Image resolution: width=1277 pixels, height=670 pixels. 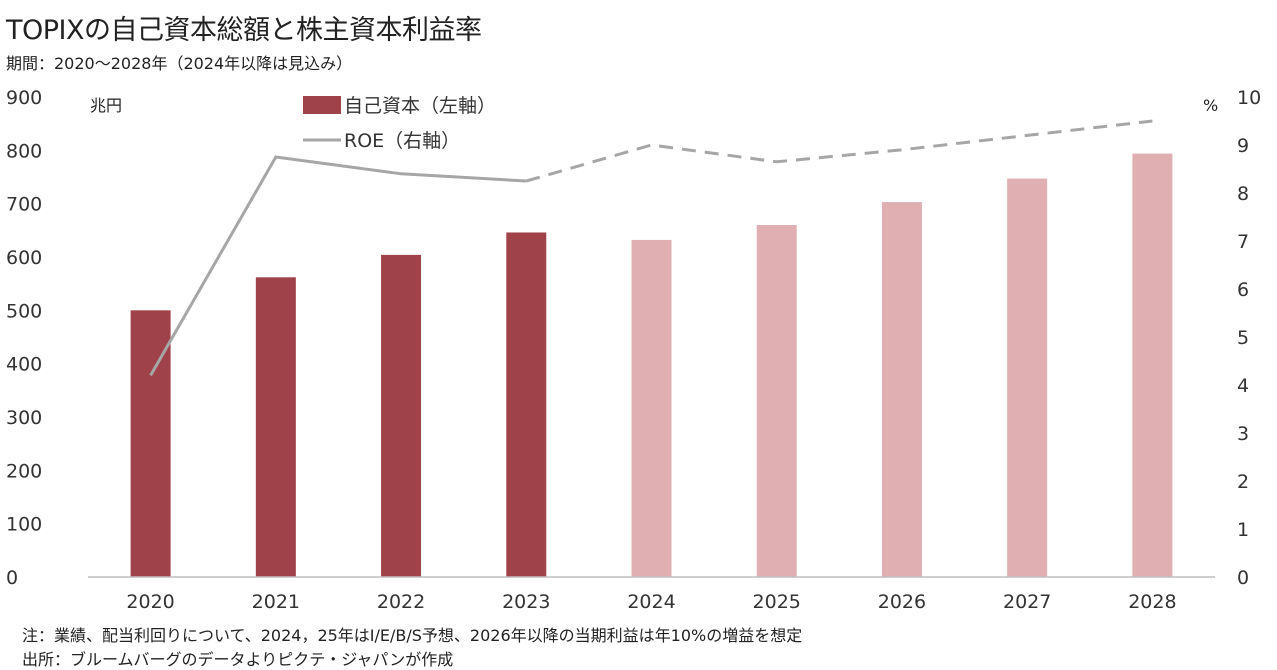 What do you see at coordinates (902, 389) in the screenshot?
I see `bar-2026` at bounding box center [902, 389].